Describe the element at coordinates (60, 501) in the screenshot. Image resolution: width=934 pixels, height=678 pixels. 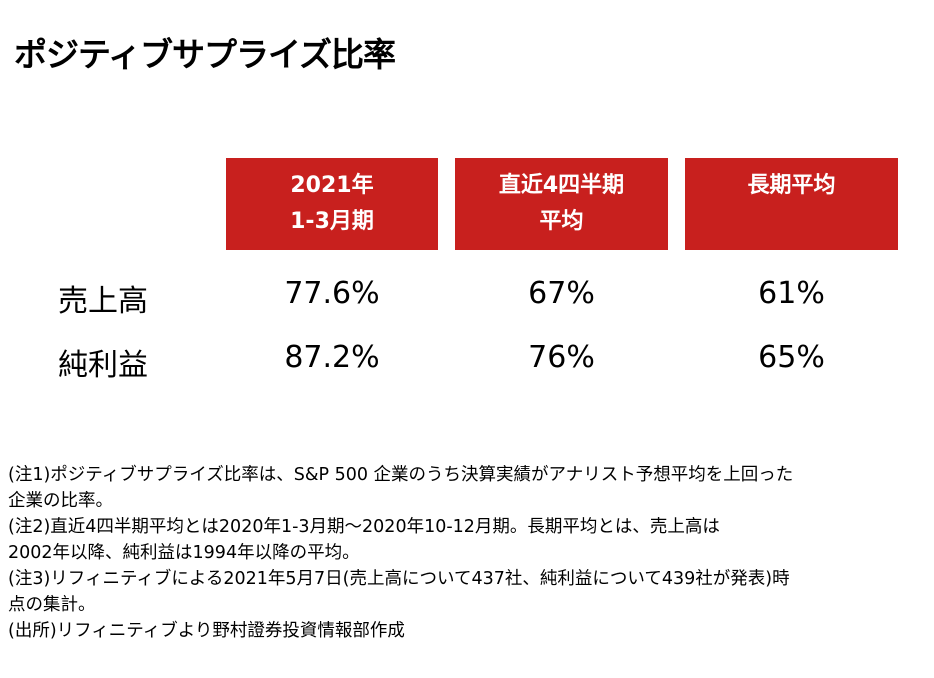
I see `footnote-line: 企業の比率。` at that location.